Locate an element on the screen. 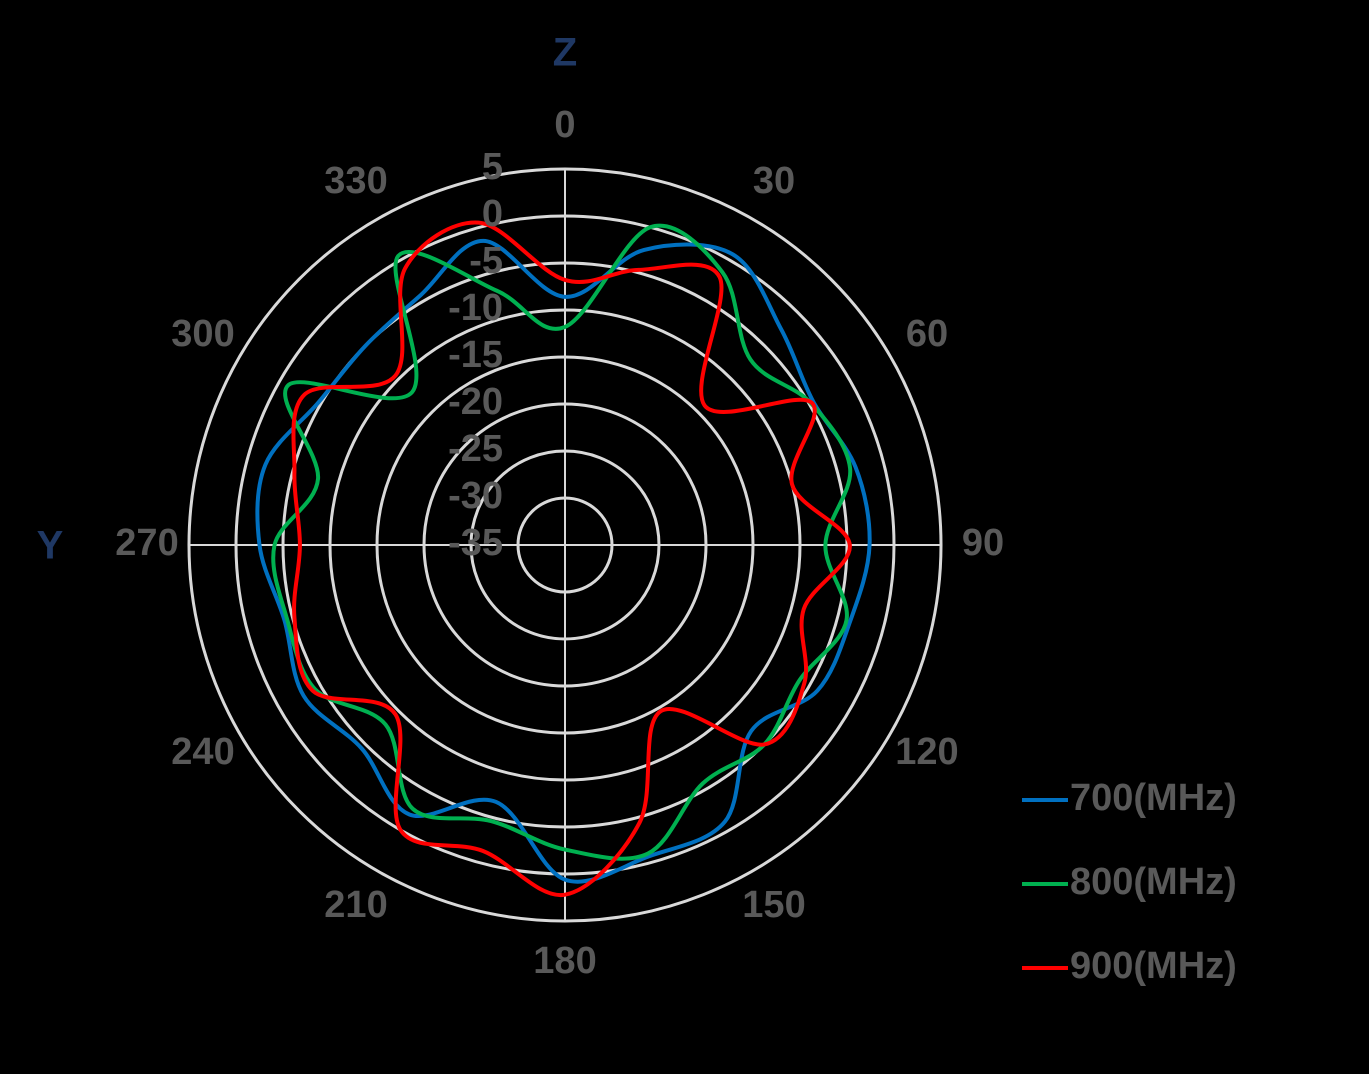 Image resolution: width=1369 pixels, height=1074 pixels. theta-tick-label: 240 is located at coordinates (202, 752).